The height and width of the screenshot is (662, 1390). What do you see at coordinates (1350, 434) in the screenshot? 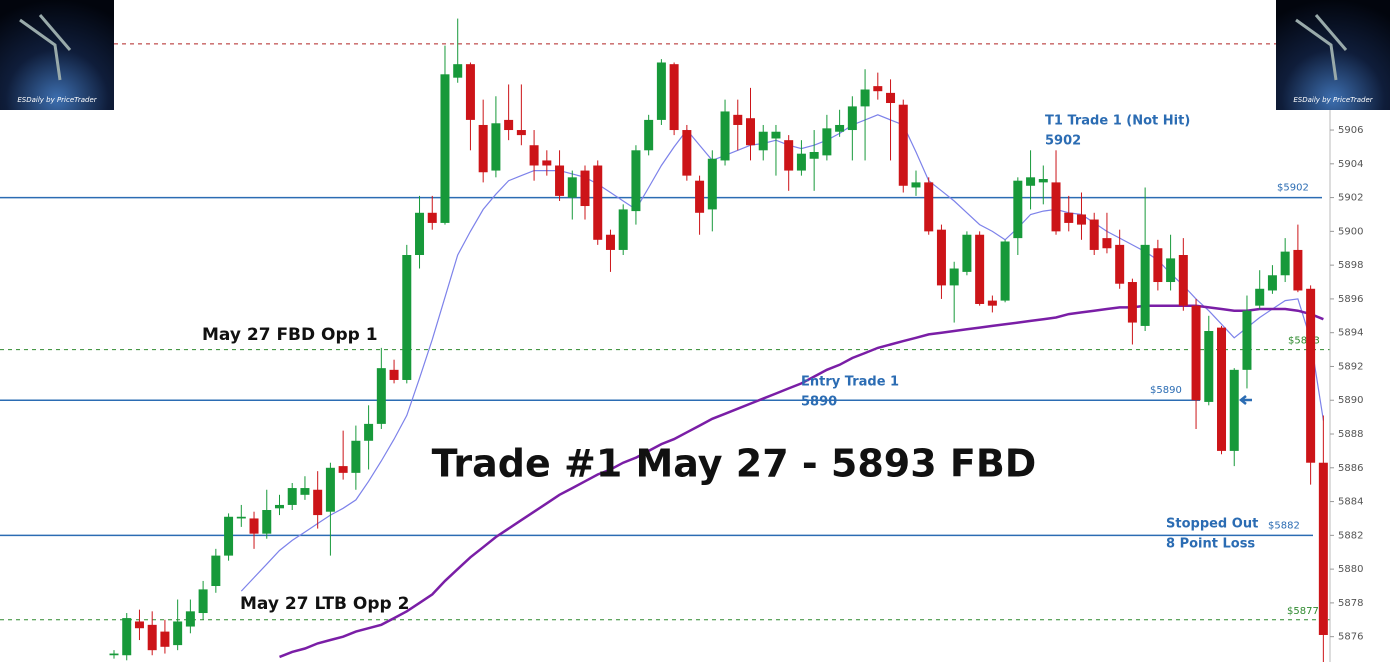
I see `y-tick-label: 5888` at bounding box center [1350, 434].